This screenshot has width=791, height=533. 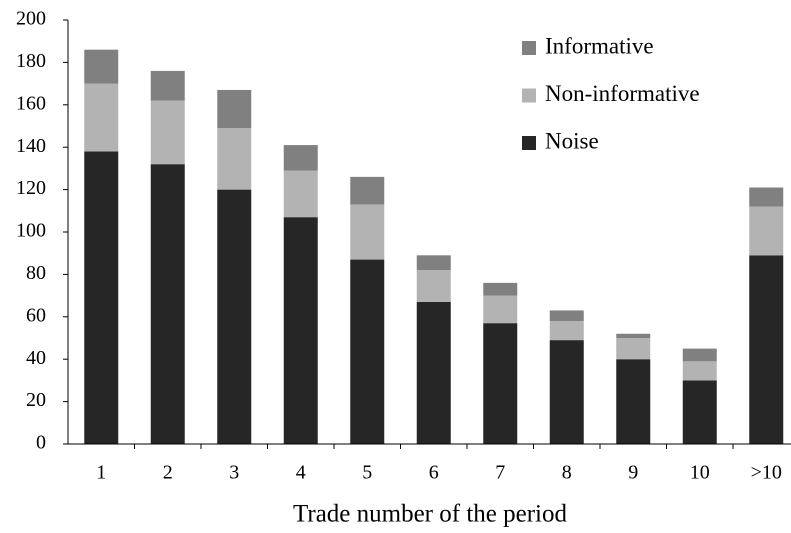 What do you see at coordinates (31, 188) in the screenshot?
I see `y-tick-label: 120` at bounding box center [31, 188].